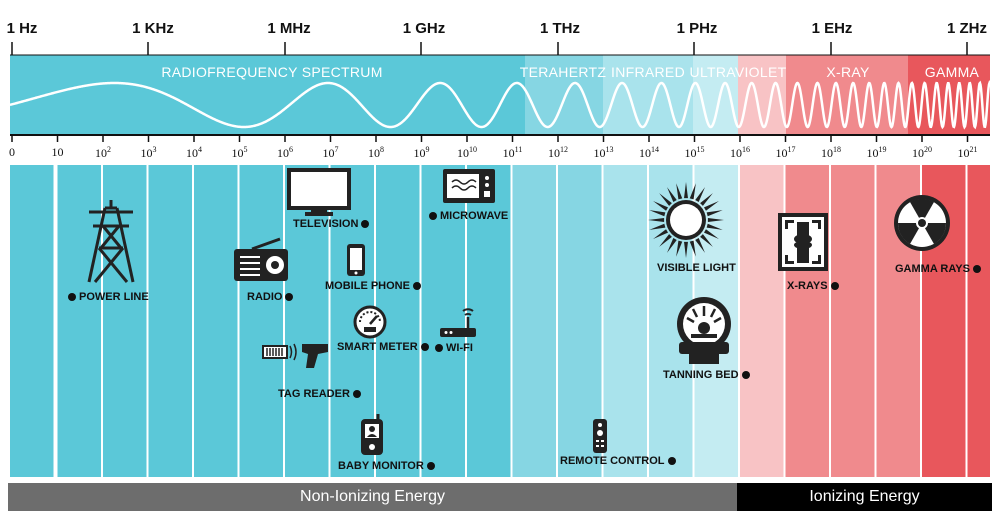  I want to click on non-ionizing-bar: Non-Ionizing Energy, so click(372, 497).